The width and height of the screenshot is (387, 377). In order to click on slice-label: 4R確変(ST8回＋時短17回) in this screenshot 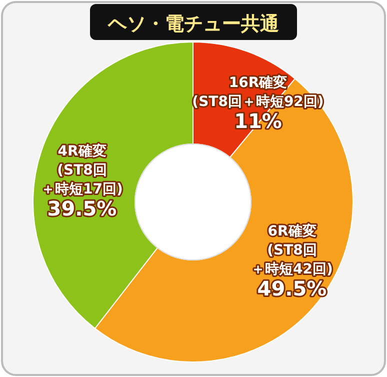, I will do `click(82, 170)`.